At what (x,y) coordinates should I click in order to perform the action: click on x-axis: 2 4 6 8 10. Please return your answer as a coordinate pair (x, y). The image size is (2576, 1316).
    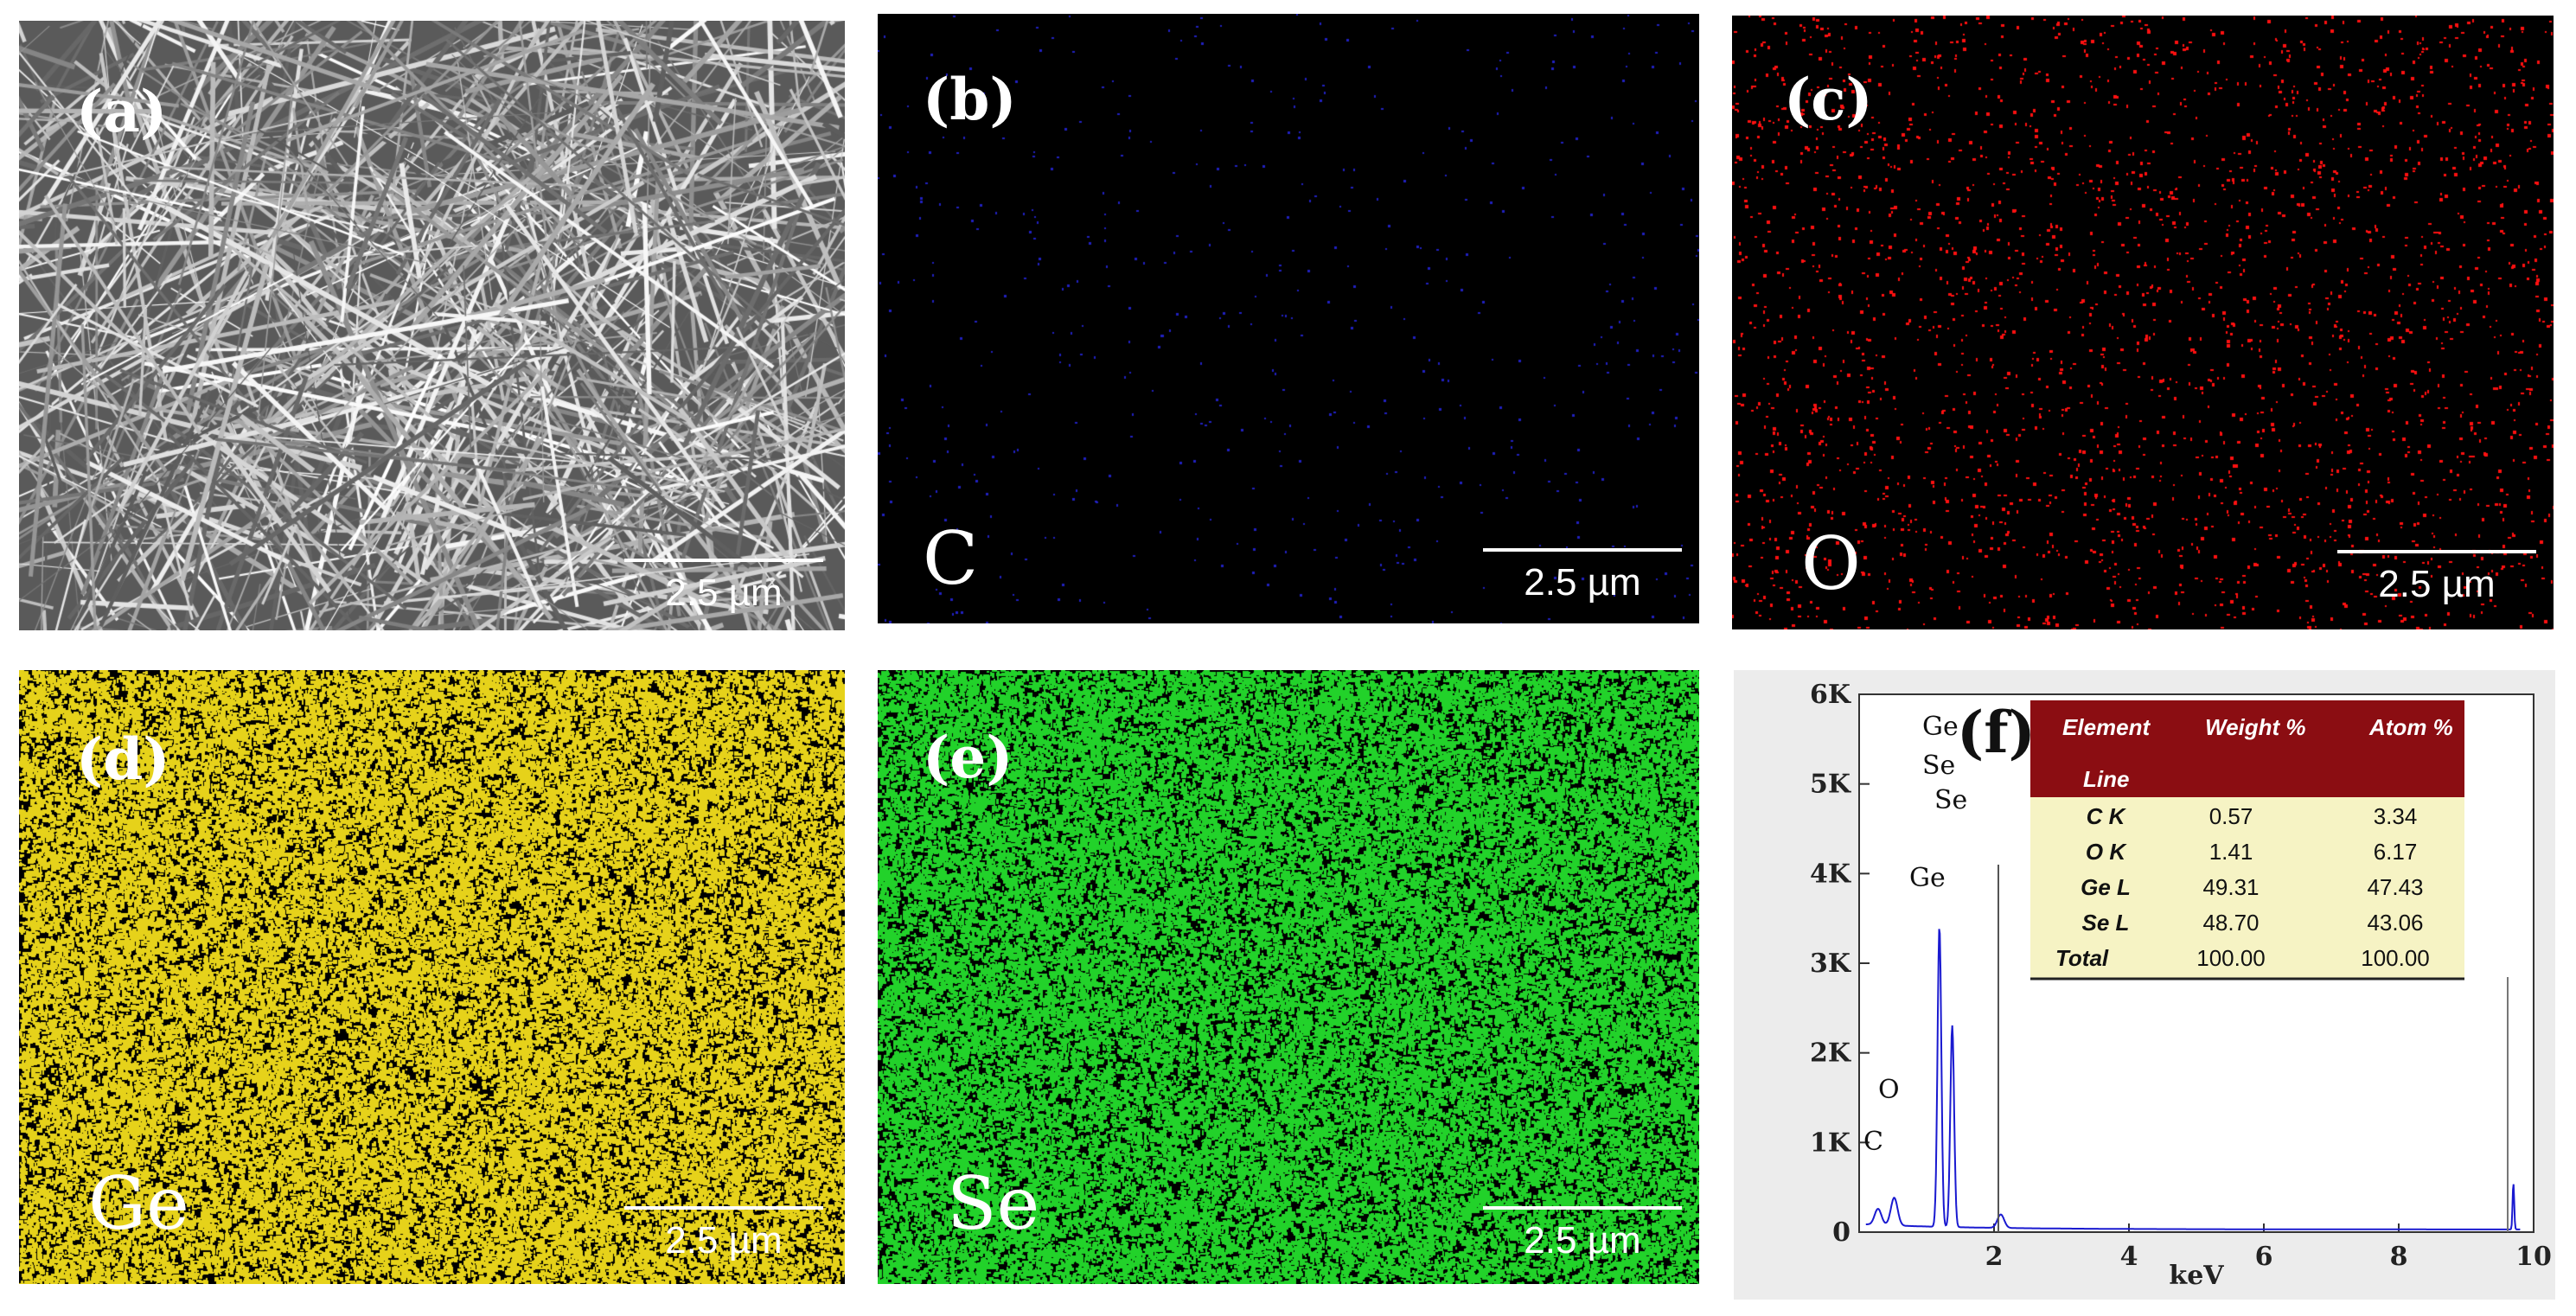
    Looking at the image, I should click on (2268, 1248).